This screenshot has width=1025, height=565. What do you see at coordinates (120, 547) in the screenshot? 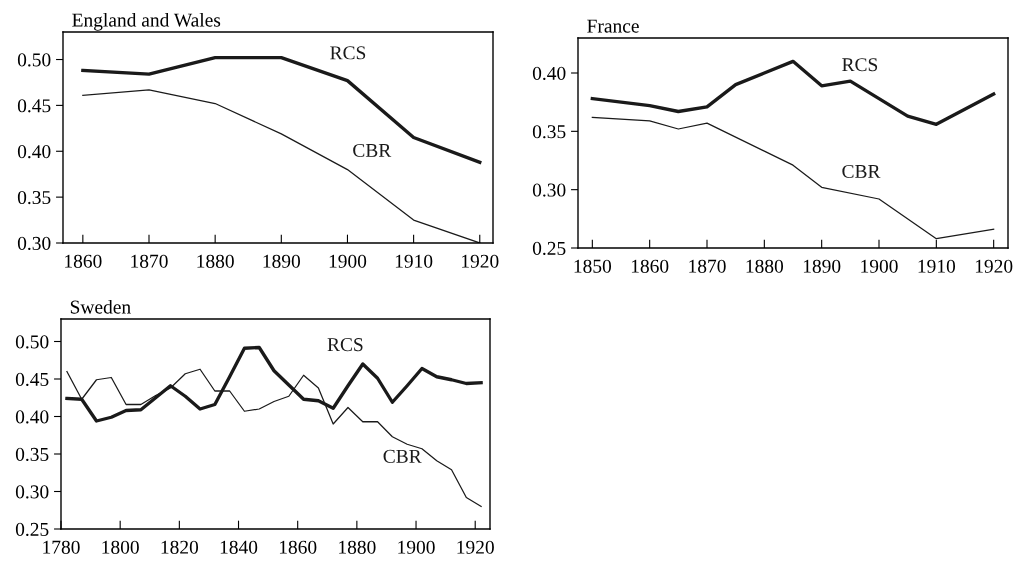
I see `x-tick-label: 1800` at bounding box center [120, 547].